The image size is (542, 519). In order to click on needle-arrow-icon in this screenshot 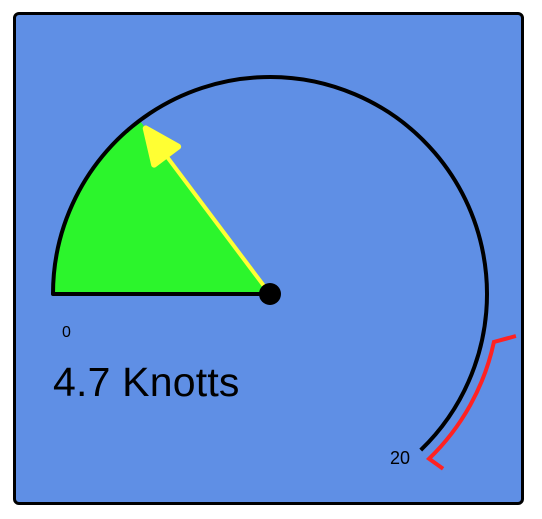, I will do `click(162, 146)`.